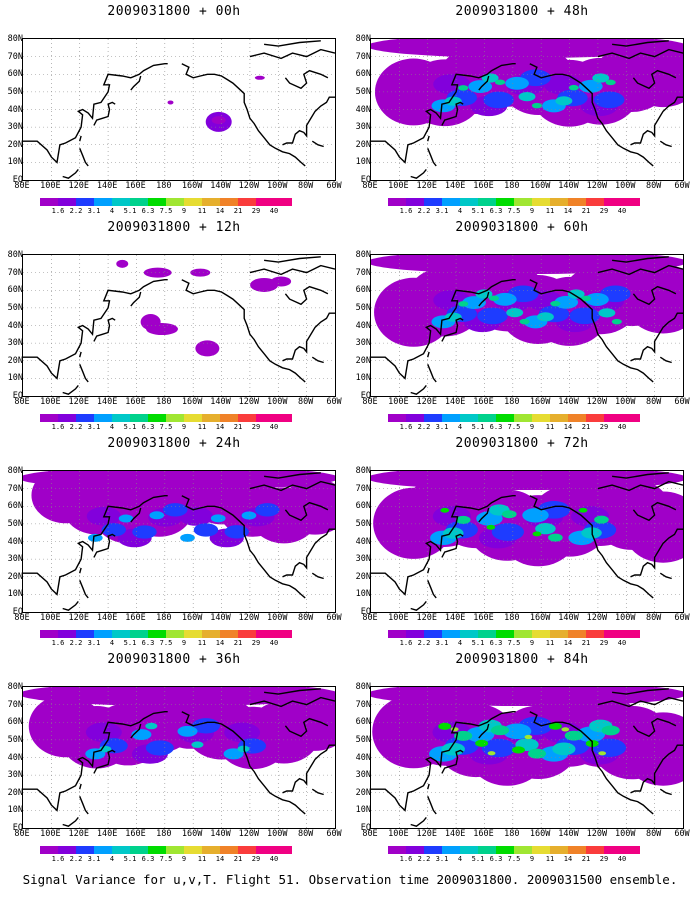 The image size is (700, 900). Describe the element at coordinates (622, 211) in the screenshot. I see `colorbar-level-label: 40` at that location.